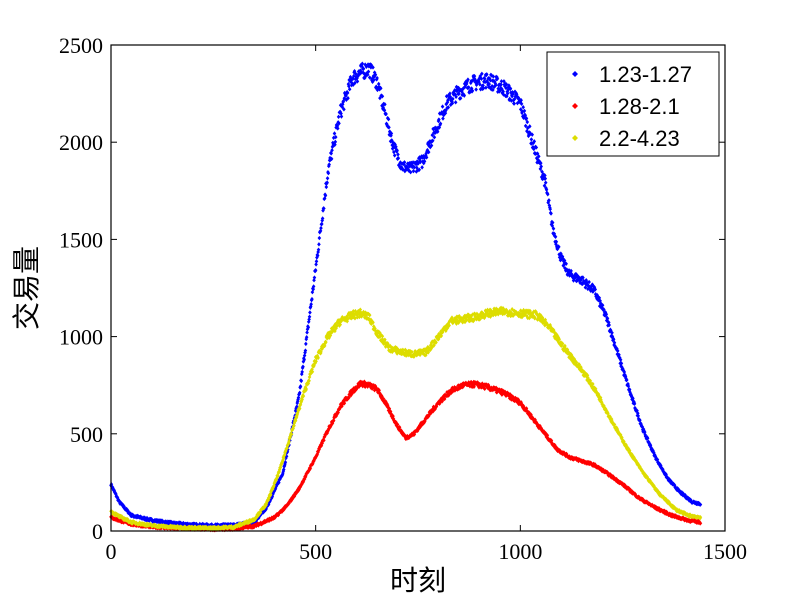  What do you see at coordinates (639, 138) in the screenshot?
I see `legend-label: 2.2-4.23` at bounding box center [639, 138].